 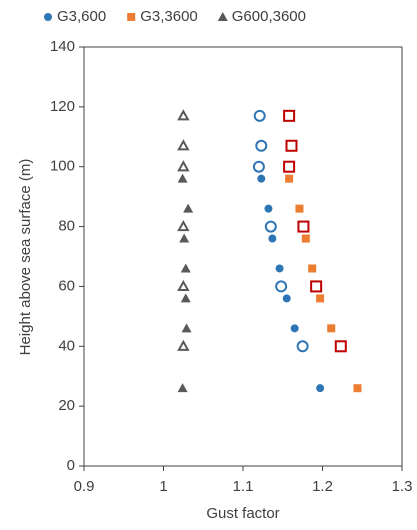 I want to click on x-axis-label: Gust factor, so click(x=242, y=513).